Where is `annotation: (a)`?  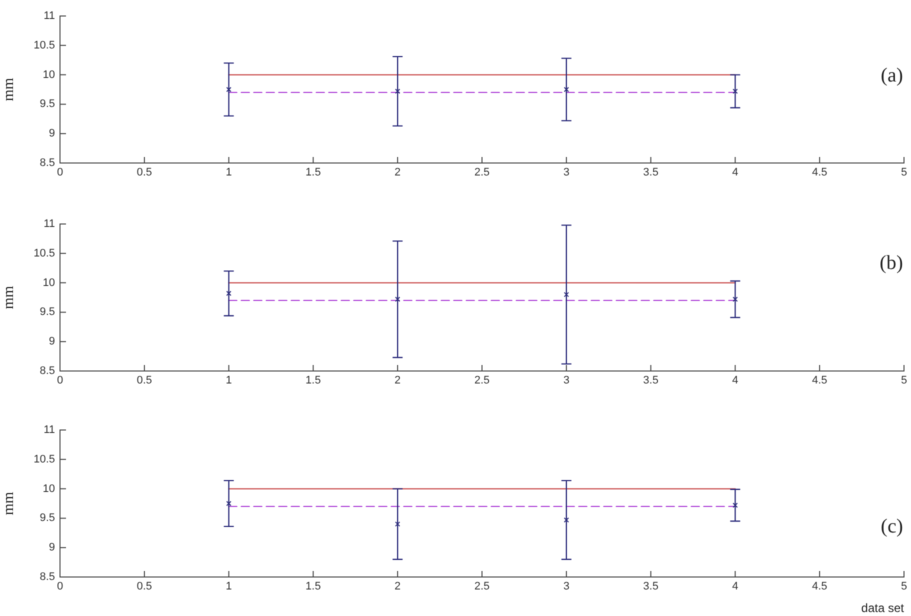 annotation: (a) is located at coordinates (891, 75).